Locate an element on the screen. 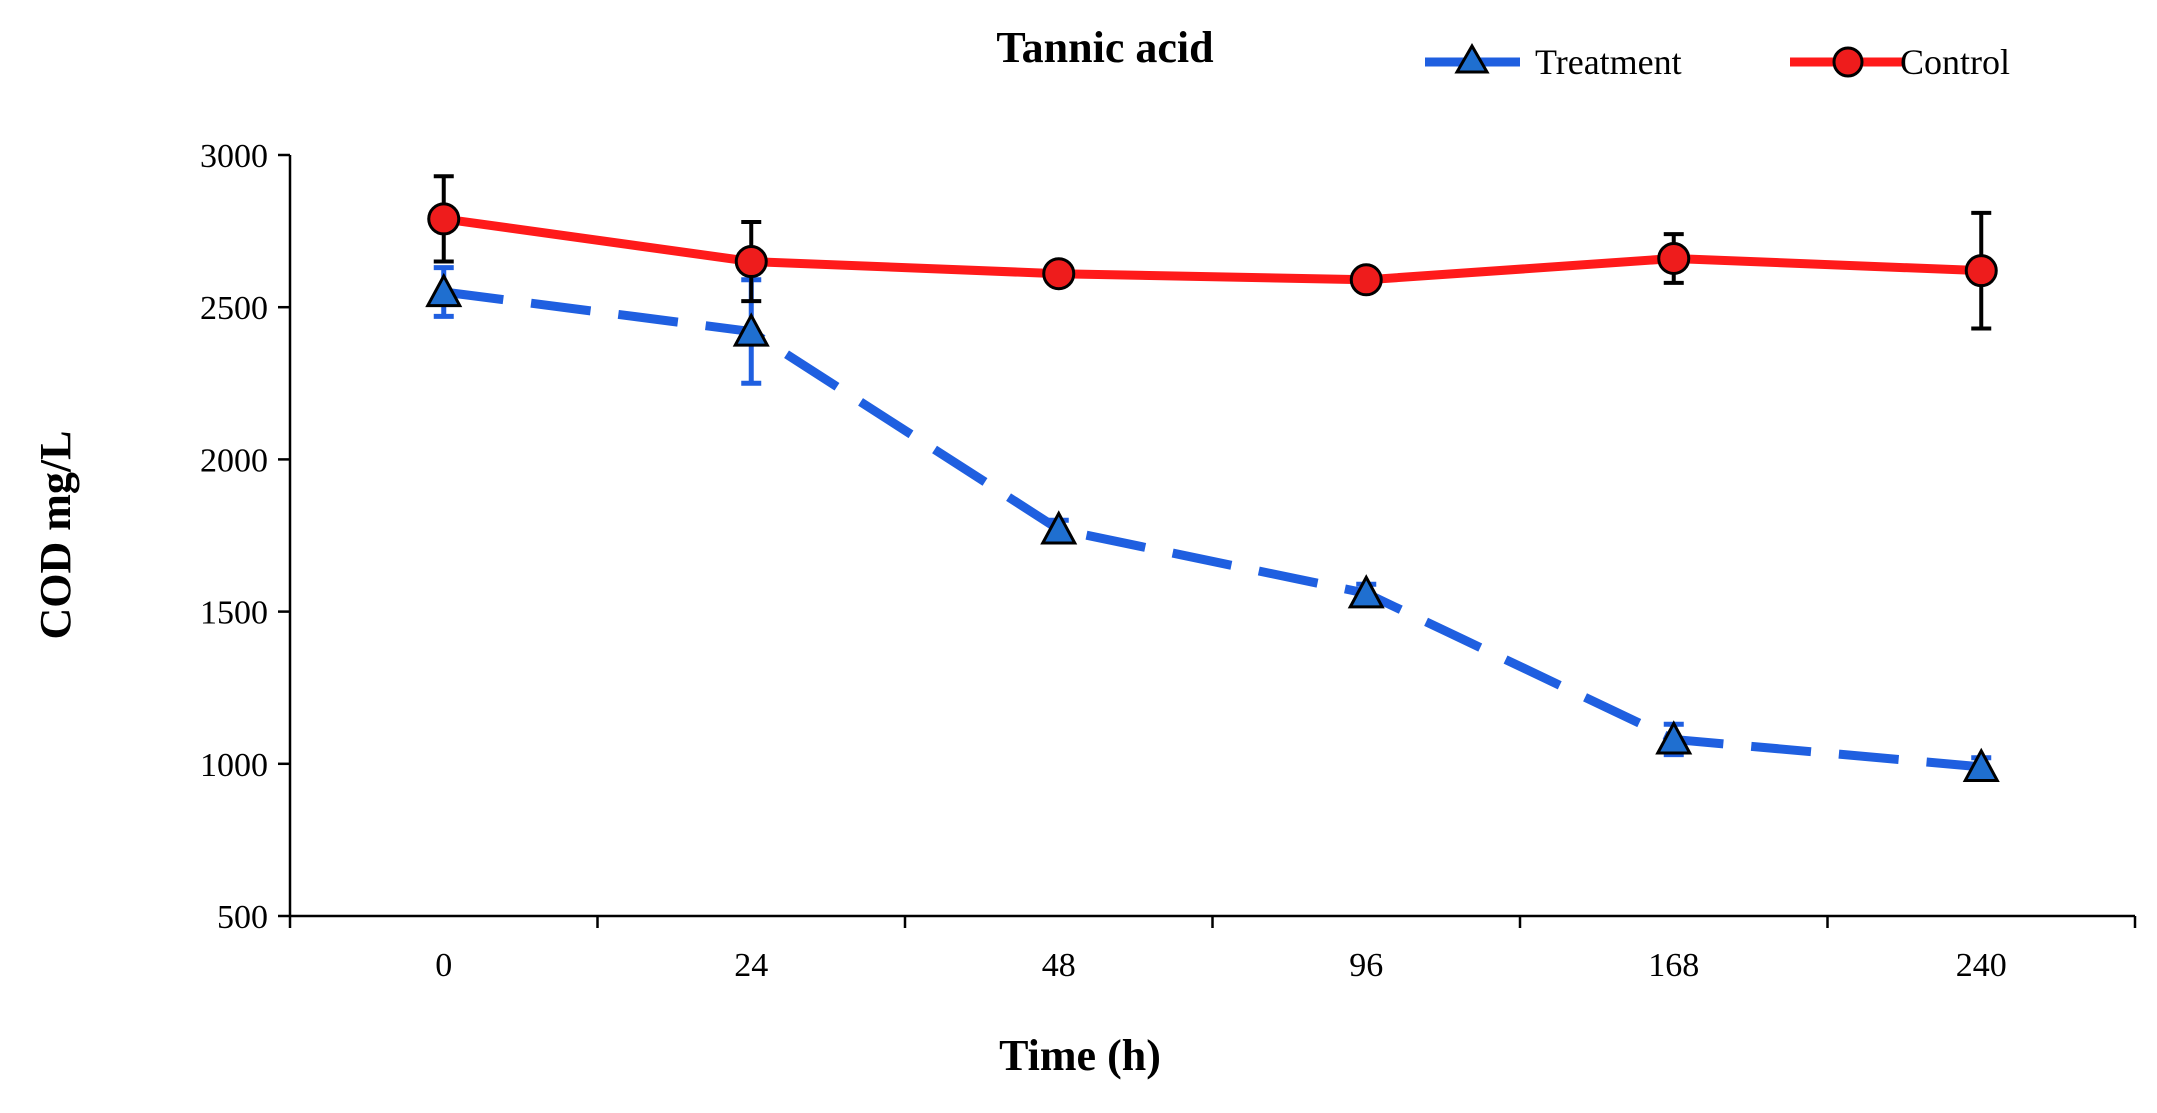 The height and width of the screenshot is (1113, 2157). x-tick-label: 24 is located at coordinates (751, 965).